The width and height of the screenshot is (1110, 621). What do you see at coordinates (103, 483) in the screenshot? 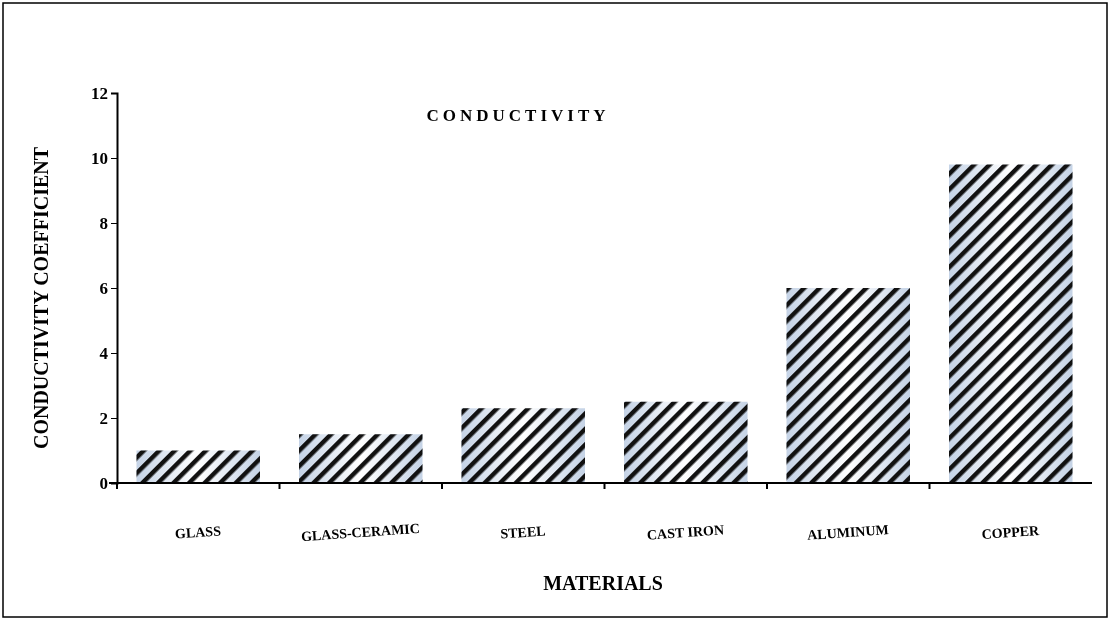
I see `y-tick-label: 0` at bounding box center [103, 483].